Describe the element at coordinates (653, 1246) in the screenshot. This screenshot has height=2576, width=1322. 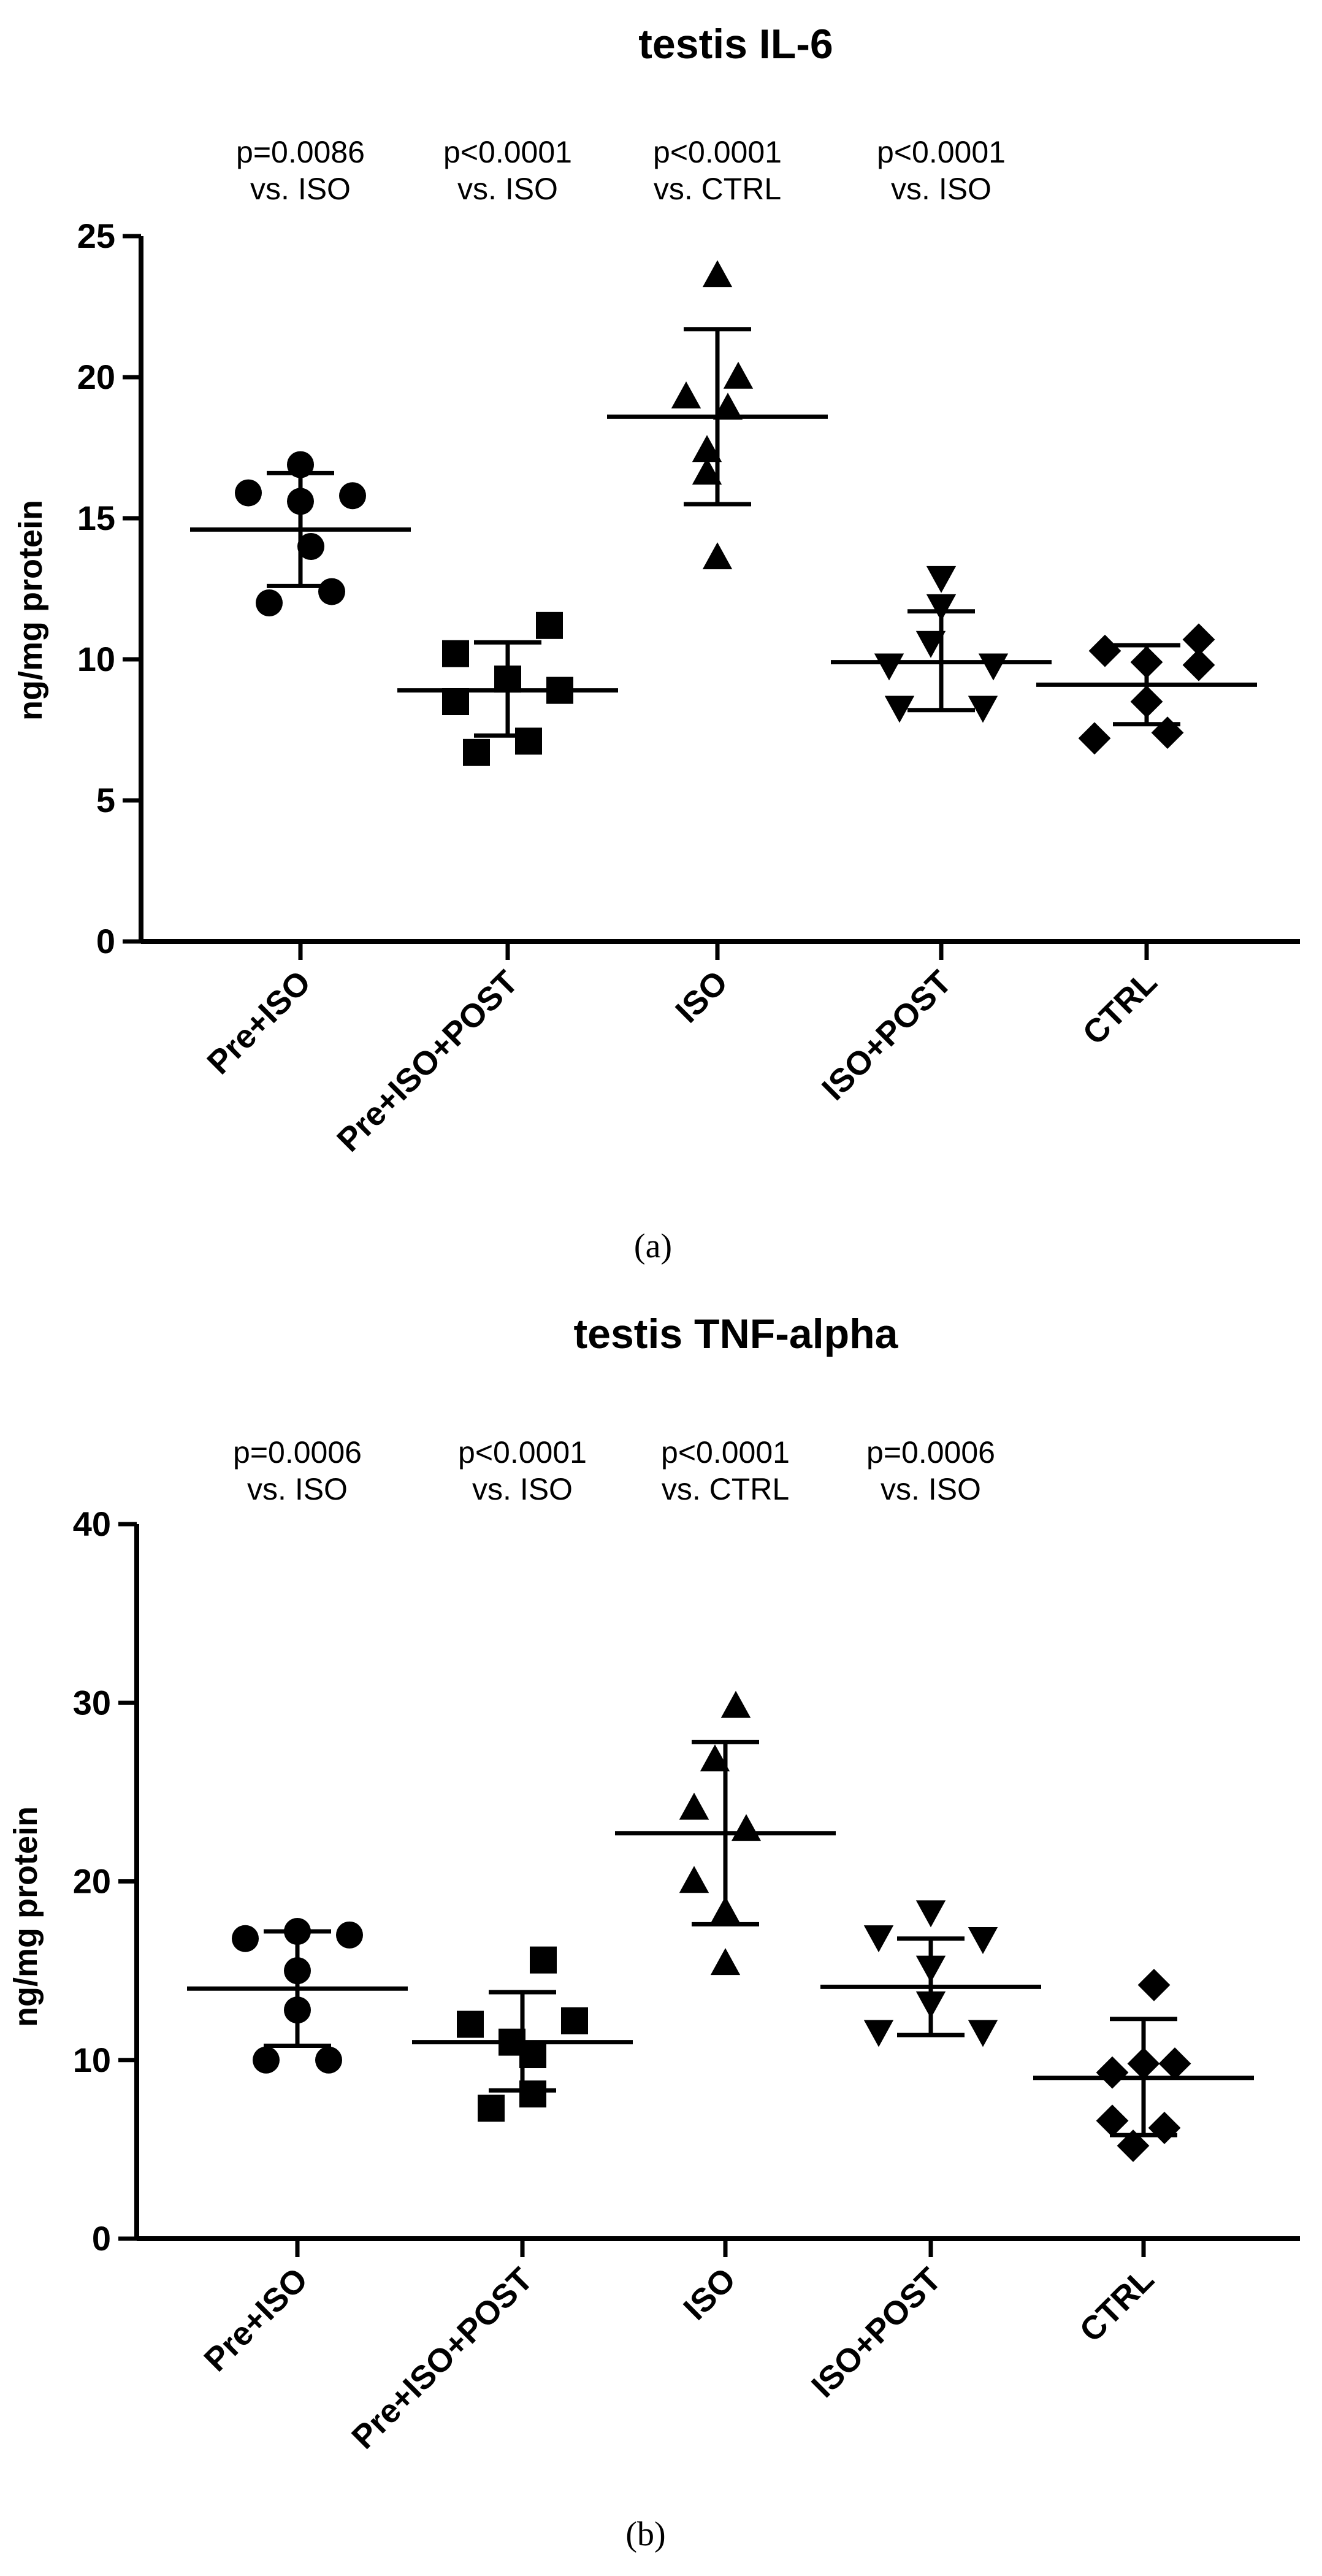
I see `panel-label: (a)` at that location.